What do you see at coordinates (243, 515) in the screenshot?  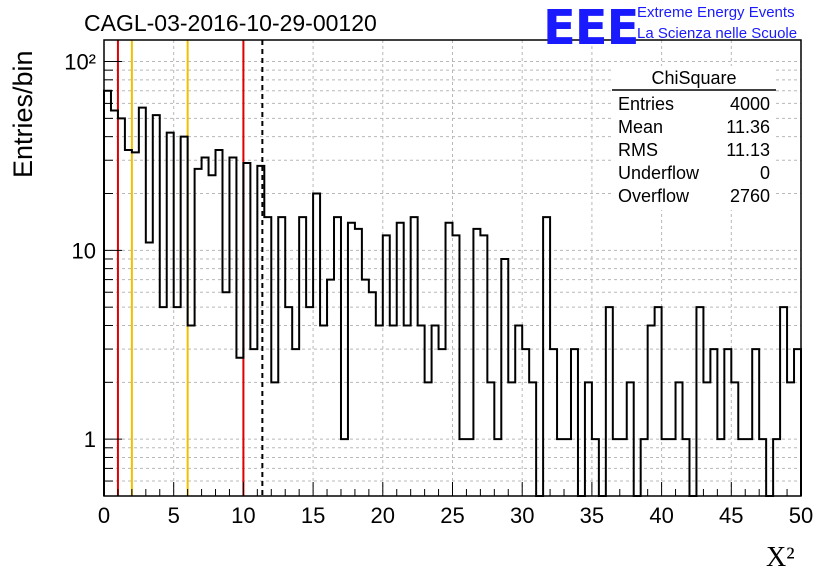 I see `x-tick-label: 10` at bounding box center [243, 515].